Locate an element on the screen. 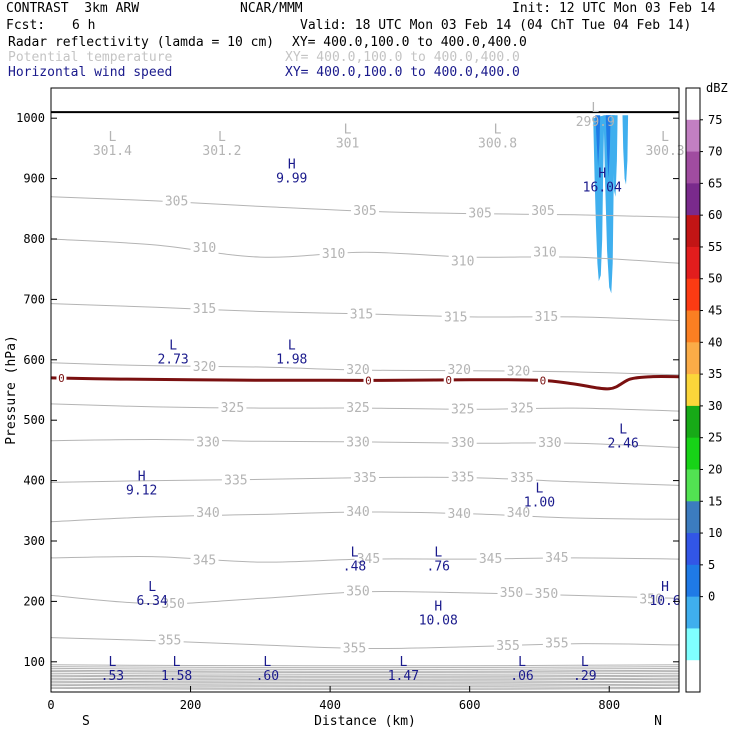  x-tick-label-400: 400 is located at coordinates (330, 705).